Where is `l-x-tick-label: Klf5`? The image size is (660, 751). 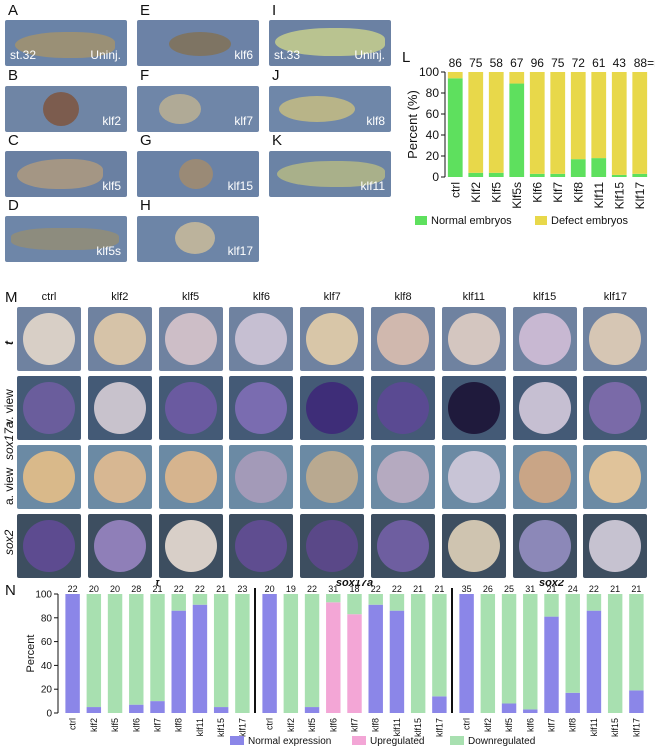
l-x-tick-label: Klf5 is located at coordinates (496, 192).